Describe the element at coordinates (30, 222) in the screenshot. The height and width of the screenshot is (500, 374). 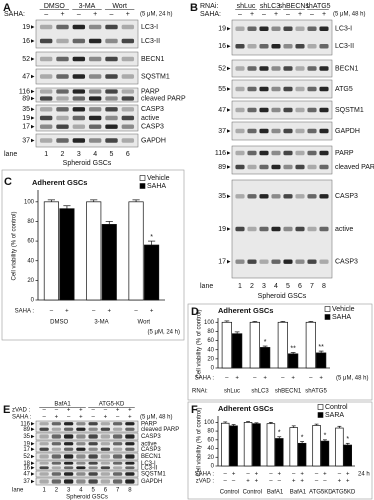
I see `y-tick-label: 80` at that location.